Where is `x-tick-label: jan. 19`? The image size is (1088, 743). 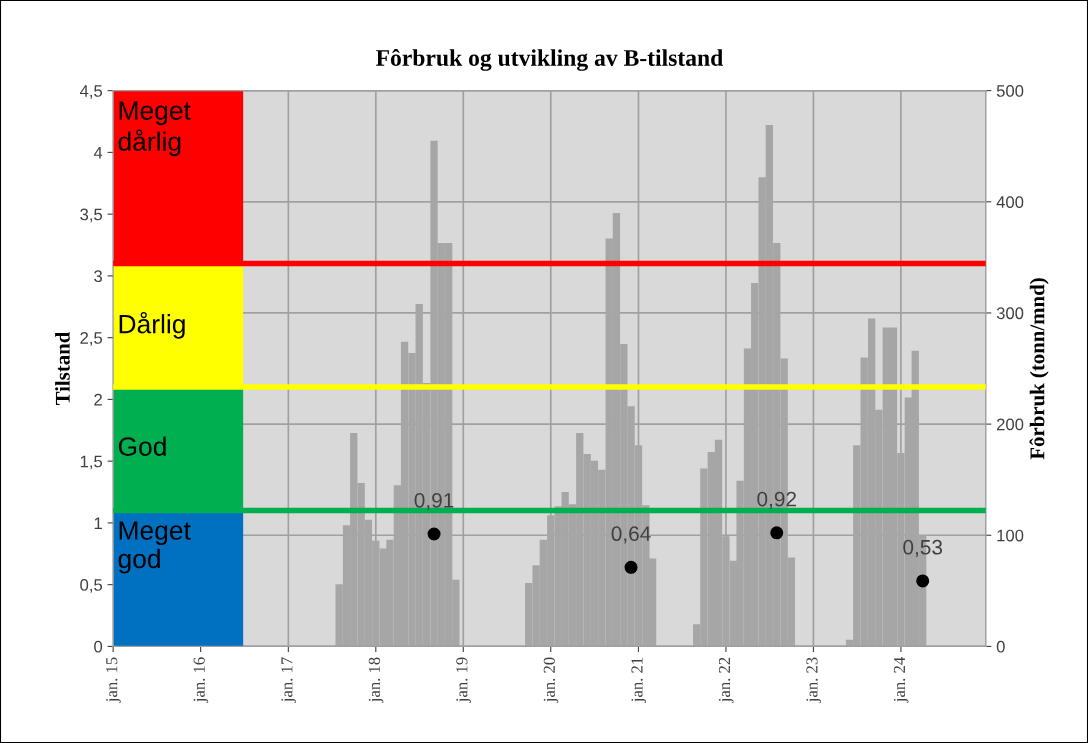 x-tick-label: jan. 19 is located at coordinates (463, 680).